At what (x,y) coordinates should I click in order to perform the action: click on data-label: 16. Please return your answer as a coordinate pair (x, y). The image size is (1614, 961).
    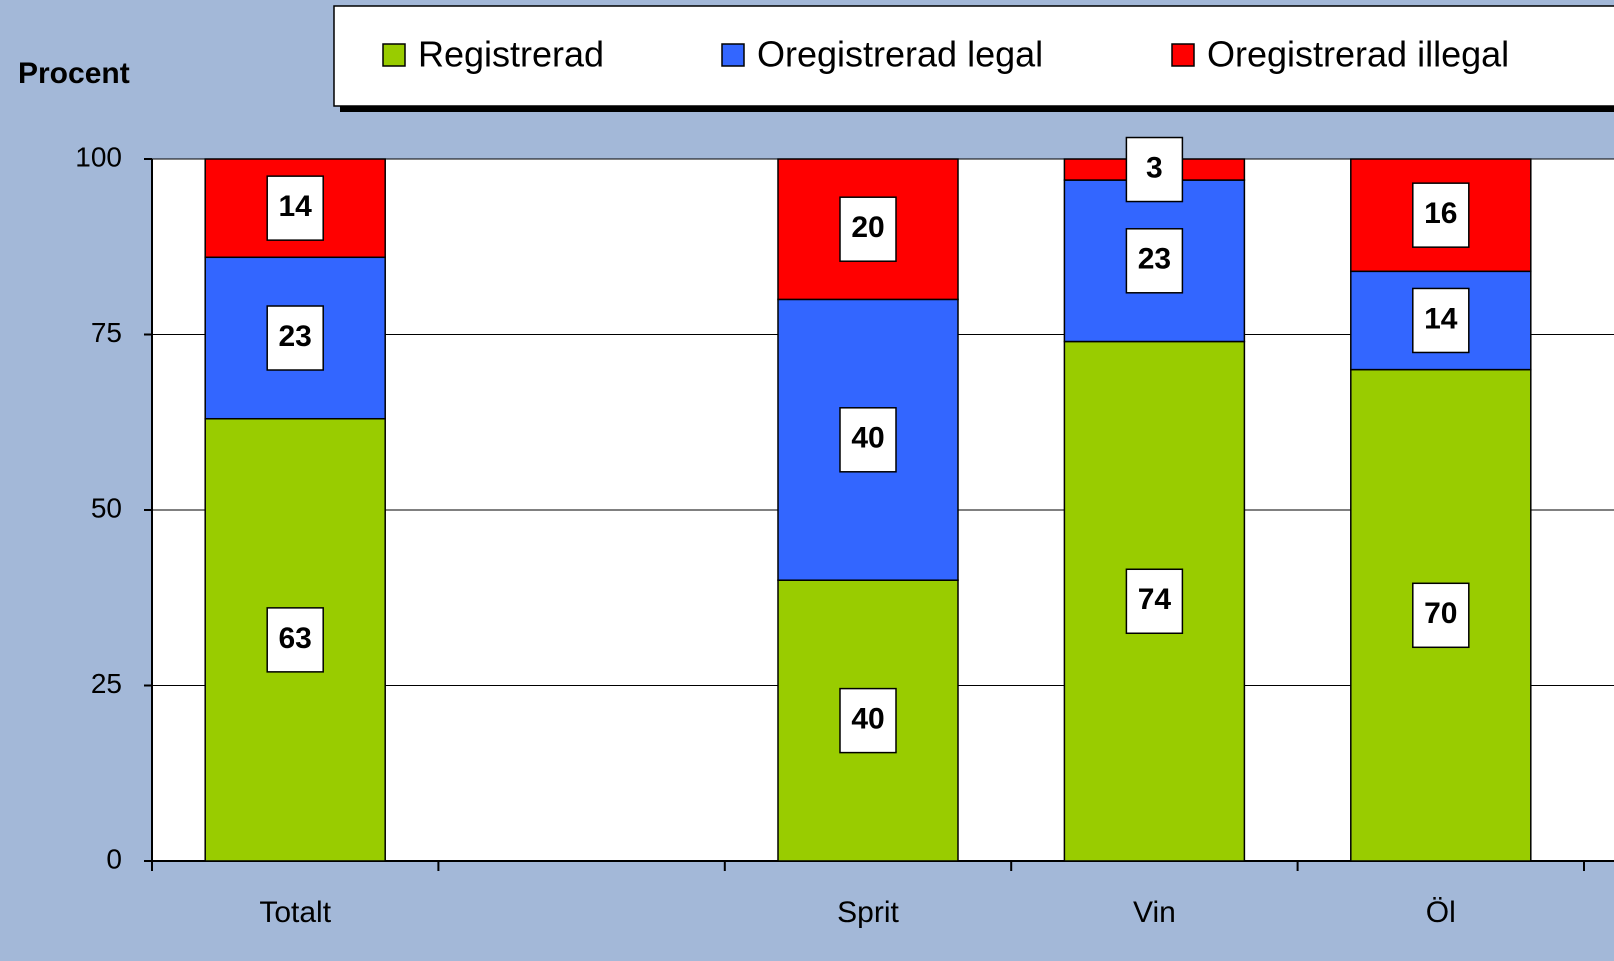
    Looking at the image, I should click on (1440, 213).